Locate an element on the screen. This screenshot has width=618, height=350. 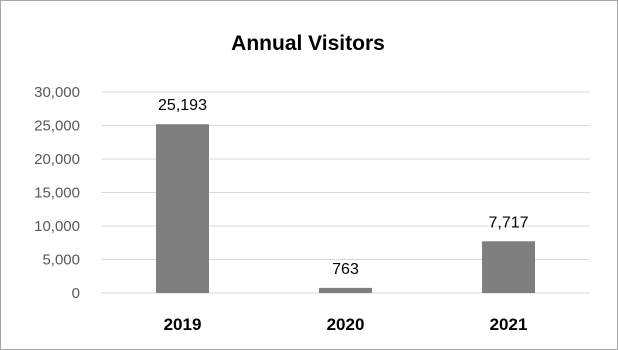
y-axis-tick-labels: 0 5,000 10,000 15,000 20,000 25,000 30,000 is located at coordinates (57, 193).